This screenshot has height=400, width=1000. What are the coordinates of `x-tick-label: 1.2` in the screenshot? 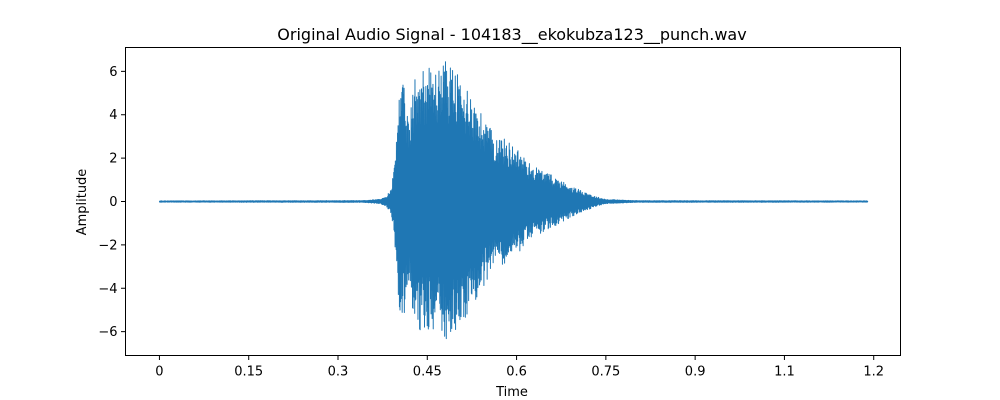 It's located at (873, 372).